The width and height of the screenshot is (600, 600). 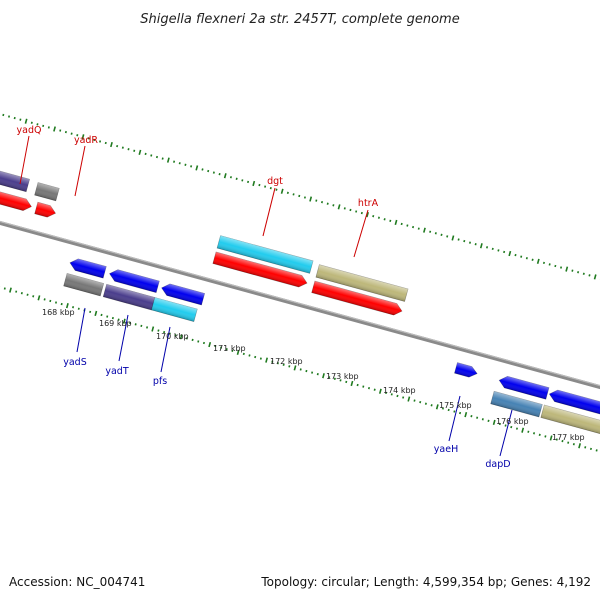 What do you see at coordinates (568, 437) in the screenshot?
I see `tick-label-177: 177 kbp` at bounding box center [568, 437].